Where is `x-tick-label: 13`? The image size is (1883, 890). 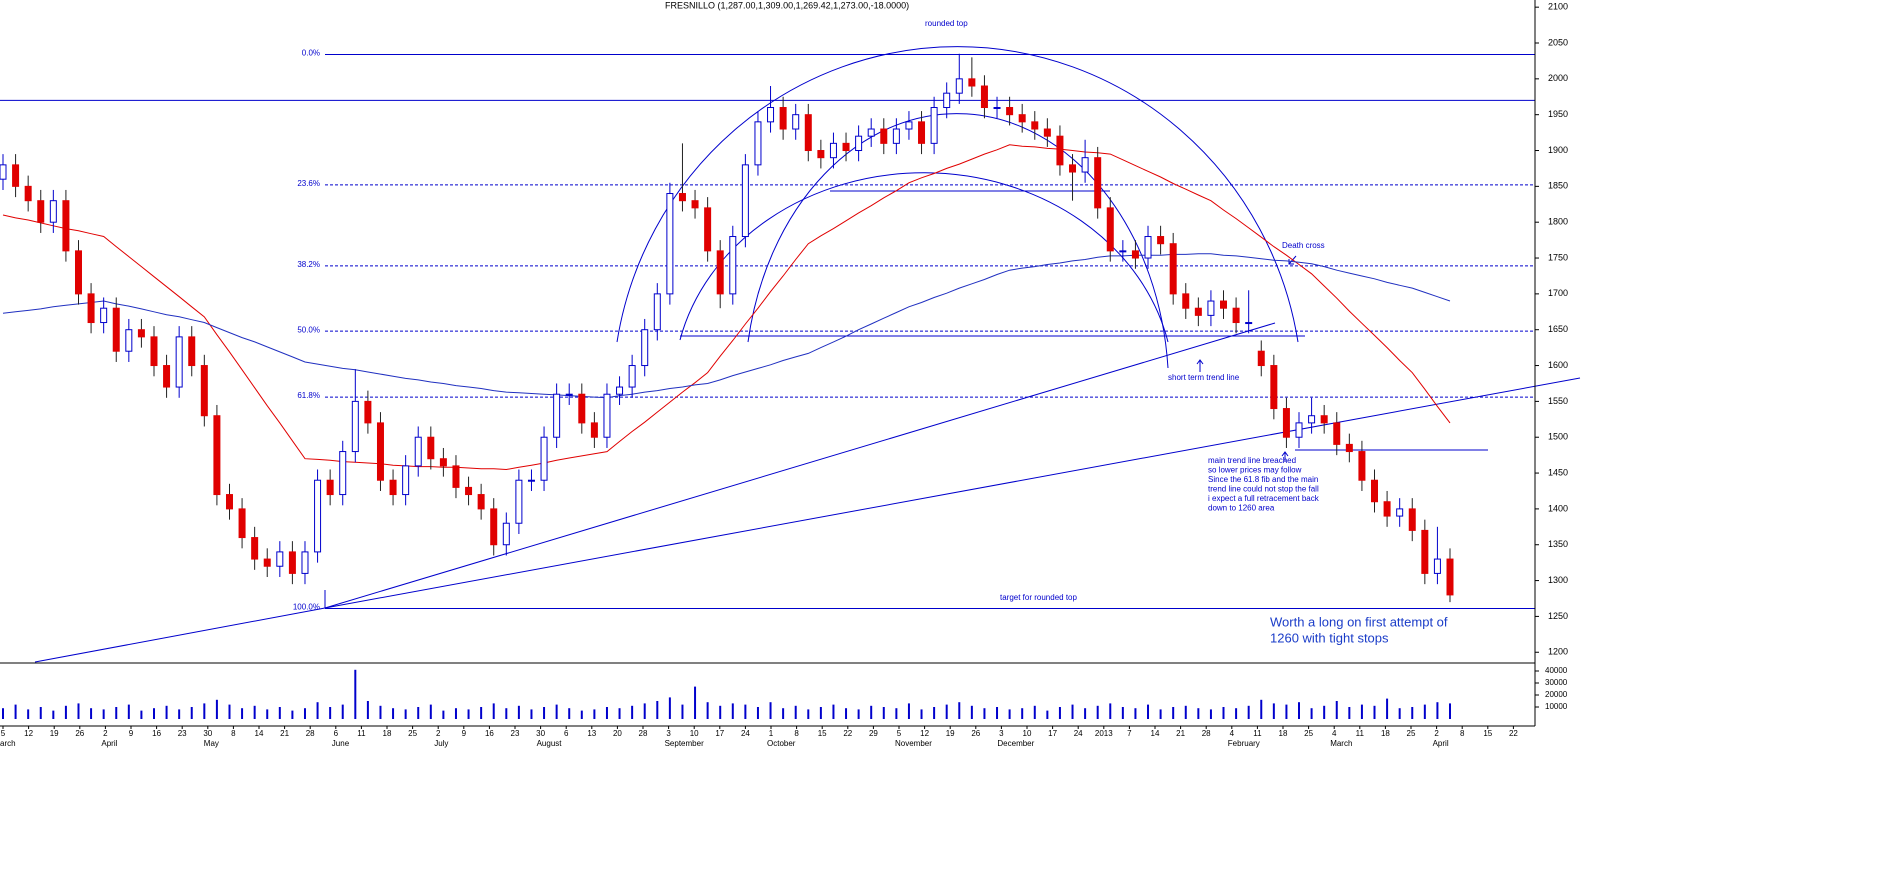
x-tick-label: 13 is located at coordinates (591, 733).